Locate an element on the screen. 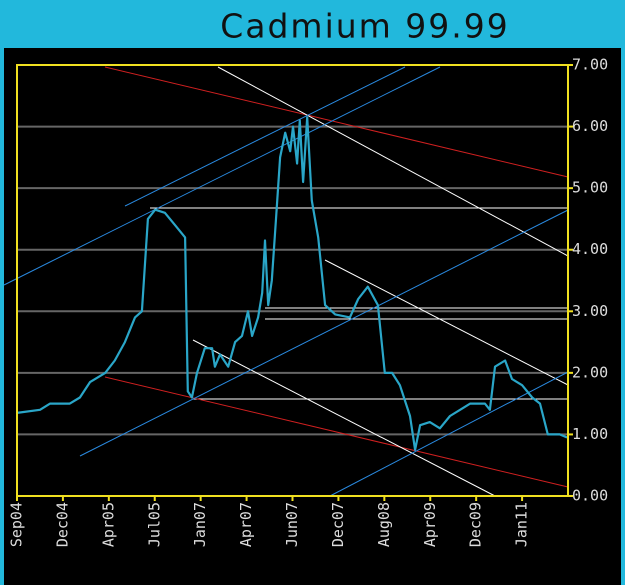  x-tick-label: Dec07 is located at coordinates (338, 524).